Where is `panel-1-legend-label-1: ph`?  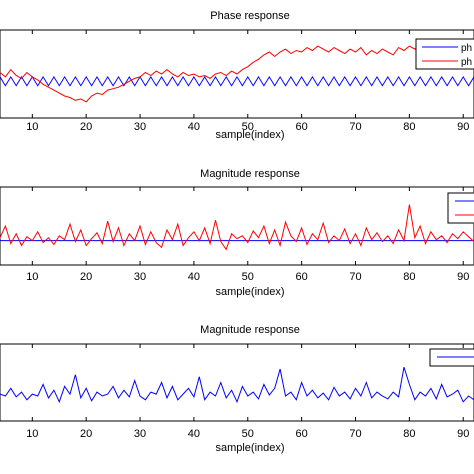
panel-1-legend-label-1: ph is located at coordinates (466, 48).